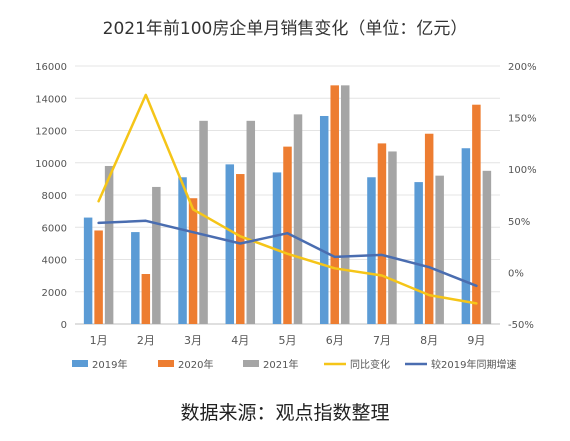 The width and height of the screenshot is (570, 441). Describe the element at coordinates (516, 273) in the screenshot. I see `right-tick-label: 0%` at that location.